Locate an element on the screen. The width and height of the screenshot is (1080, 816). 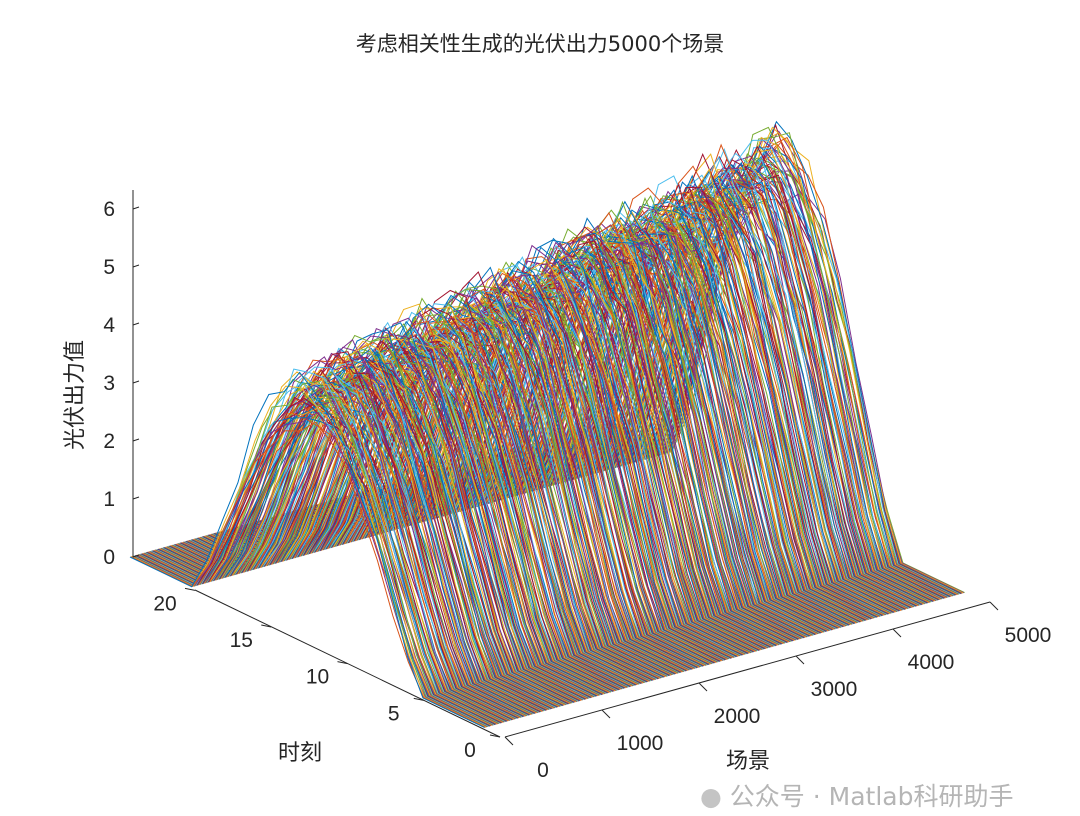
z-tick-label: 4 is located at coordinates (109, 325).